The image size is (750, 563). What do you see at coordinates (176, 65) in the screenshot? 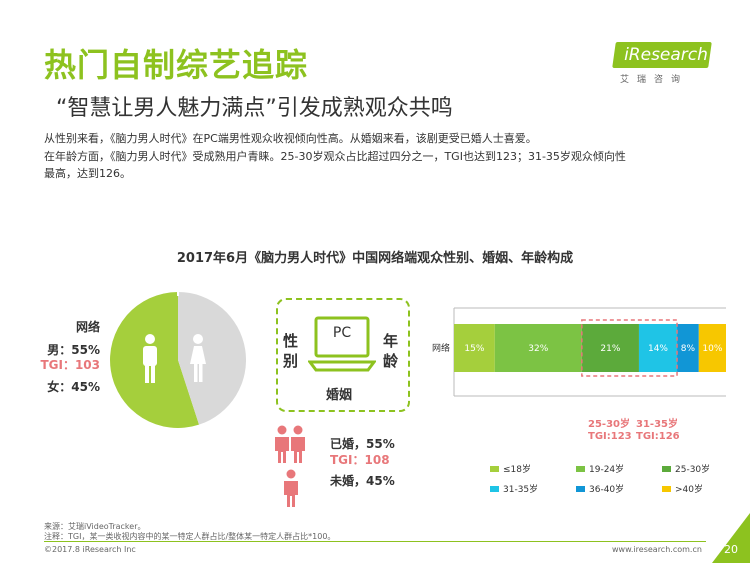
I see `page-title: 热门自制综艺追踪` at bounding box center [176, 65].